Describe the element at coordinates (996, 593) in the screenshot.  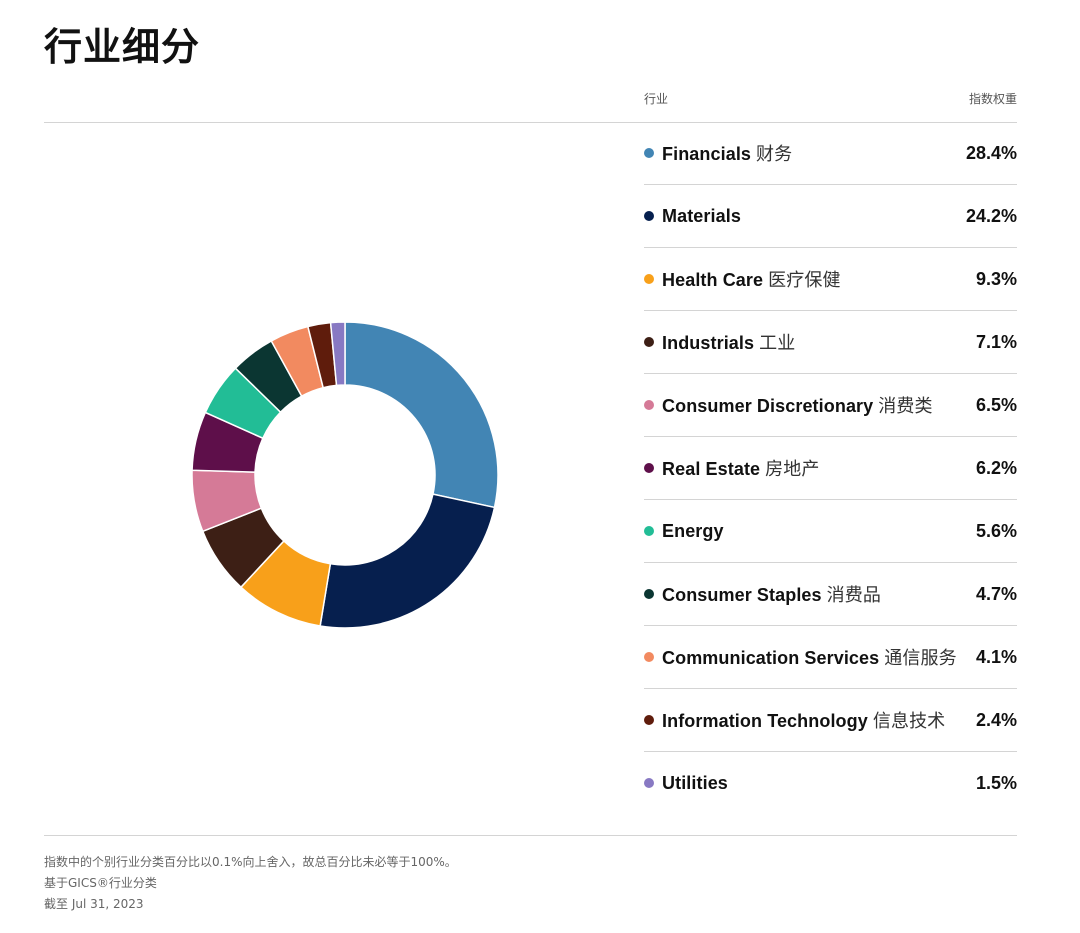
I see `sector-weight: 4.7%` at that location.